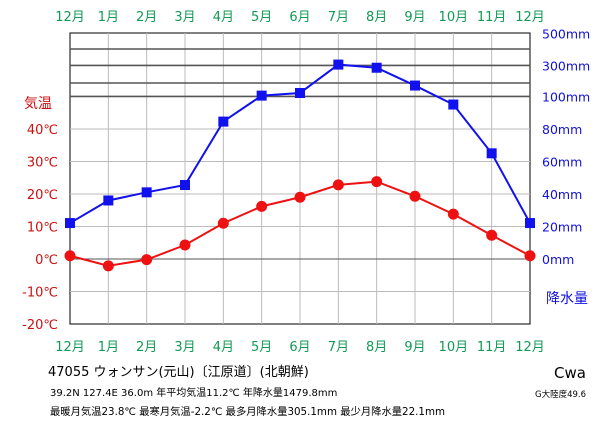 The height and width of the screenshot is (425, 611). I want to click on climate-class: Cwa, so click(570, 373).